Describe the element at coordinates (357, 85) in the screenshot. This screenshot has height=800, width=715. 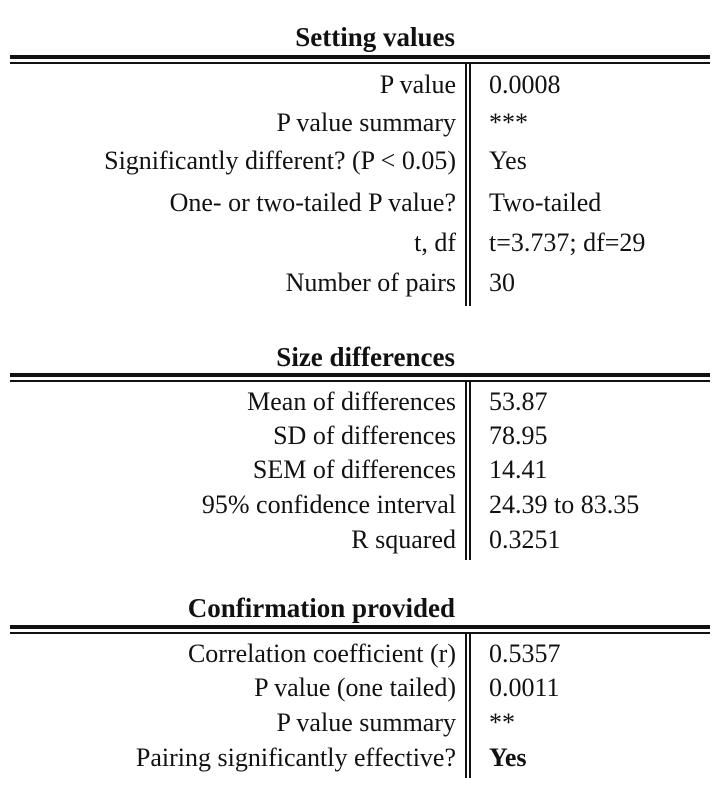
I see `table-row: P value 0.0008` at that location.